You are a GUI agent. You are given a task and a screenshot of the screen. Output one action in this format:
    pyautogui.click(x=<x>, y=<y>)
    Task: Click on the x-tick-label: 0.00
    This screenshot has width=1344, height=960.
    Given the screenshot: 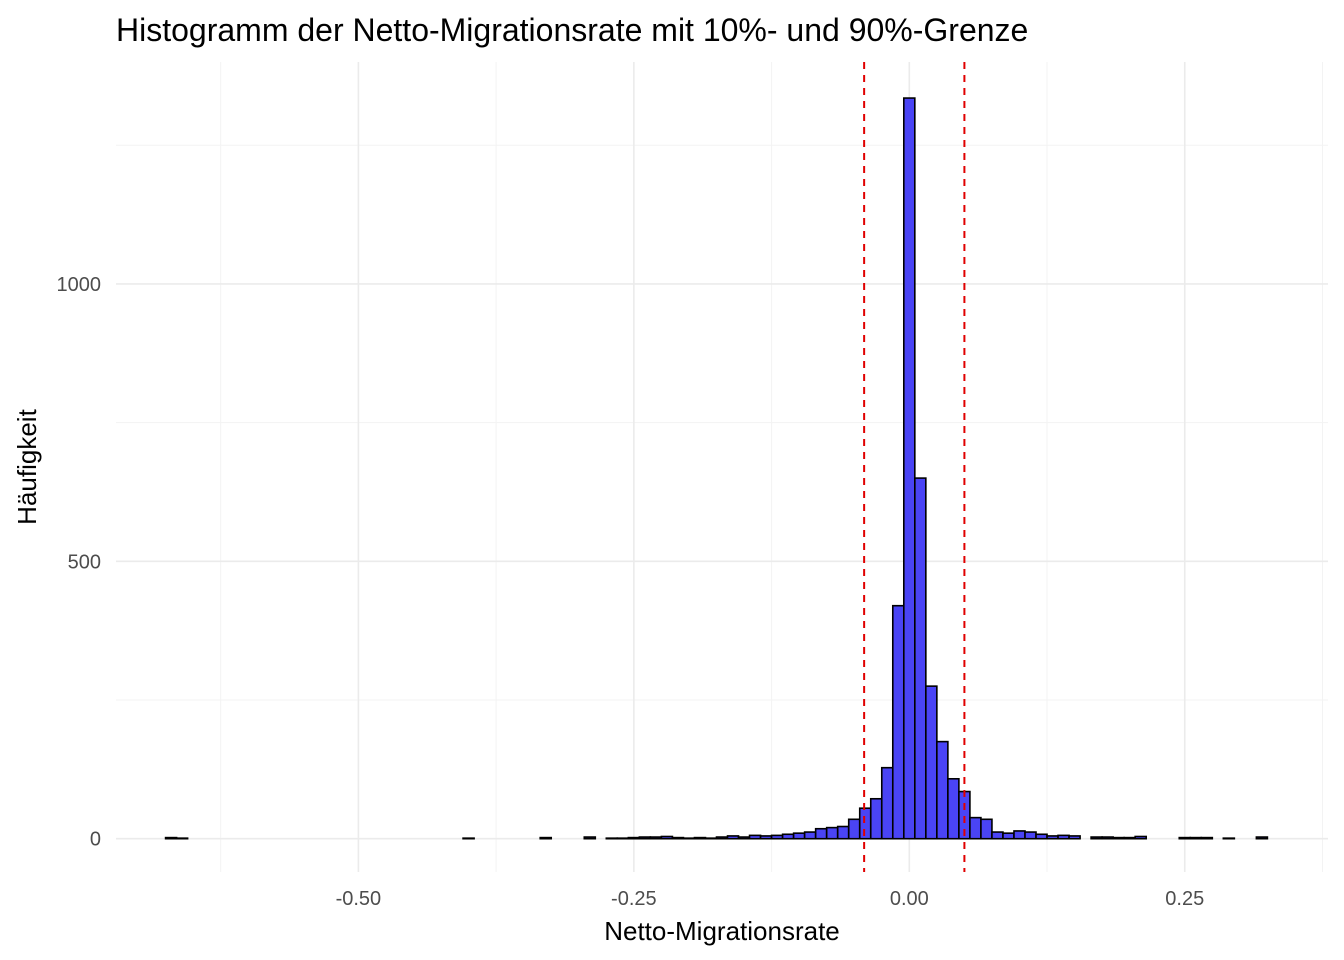 What is the action you would take?
    pyautogui.click(x=909, y=899)
    